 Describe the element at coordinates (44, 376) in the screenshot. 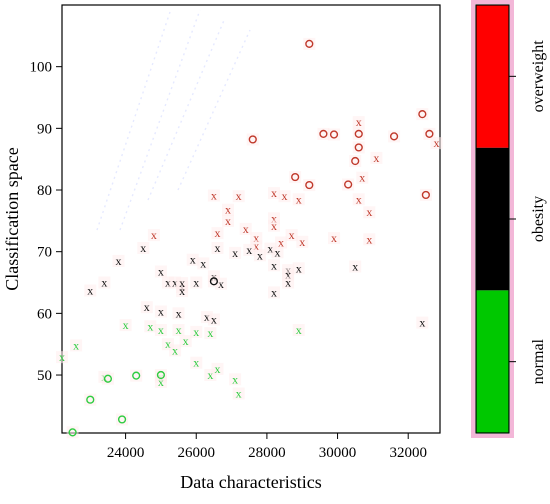

I see `y-tick-label: 50` at that location.